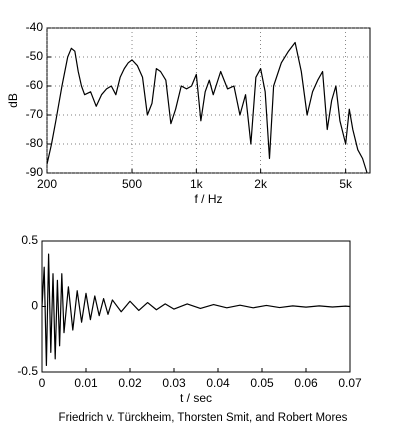  What do you see at coordinates (208, 199) in the screenshot?
I see `x-axis-label: f / Hz` at bounding box center [208, 199].